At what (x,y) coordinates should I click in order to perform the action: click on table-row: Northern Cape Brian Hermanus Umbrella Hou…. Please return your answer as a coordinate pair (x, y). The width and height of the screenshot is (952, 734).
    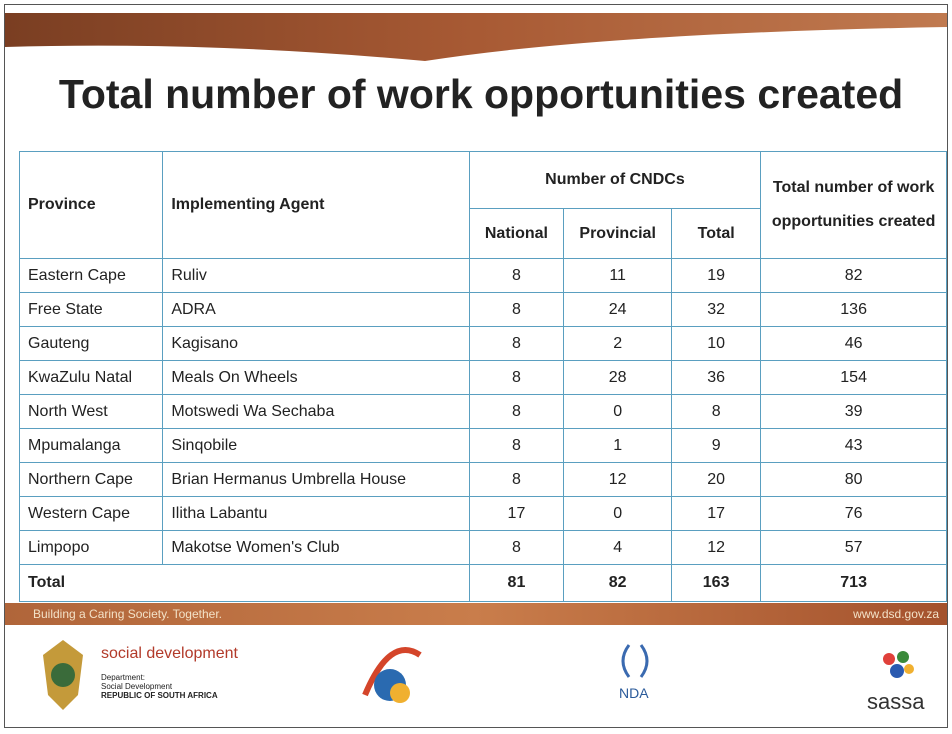
    Looking at the image, I should click on (482, 479).